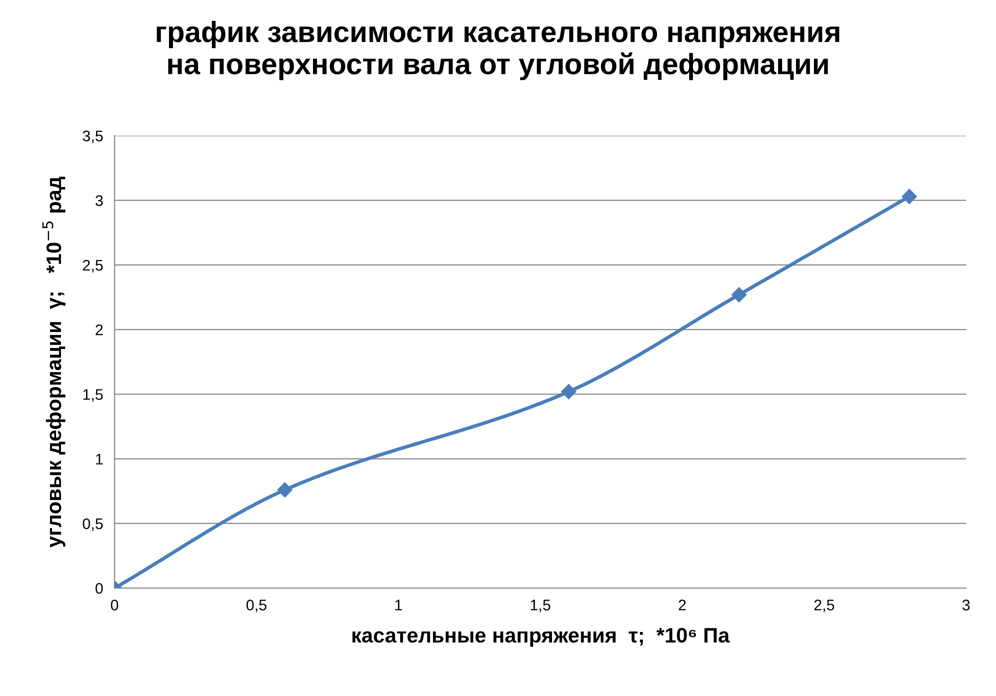 Image resolution: width=996 pixels, height=696 pixels. I want to click on y-tick-label: 2,5, so click(92, 266).